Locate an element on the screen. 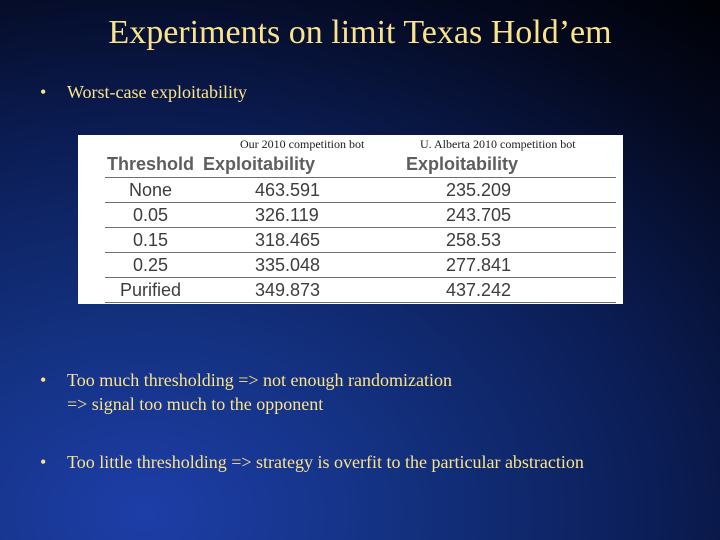  threshold-cell: 0.25 is located at coordinates (150, 264).